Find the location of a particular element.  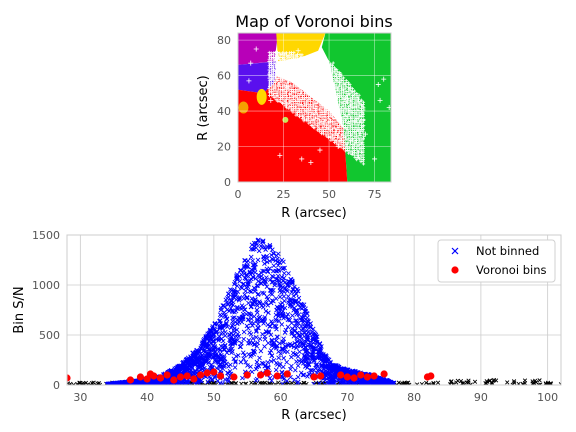

map-ytick-label: 20 is located at coordinates (224, 147).